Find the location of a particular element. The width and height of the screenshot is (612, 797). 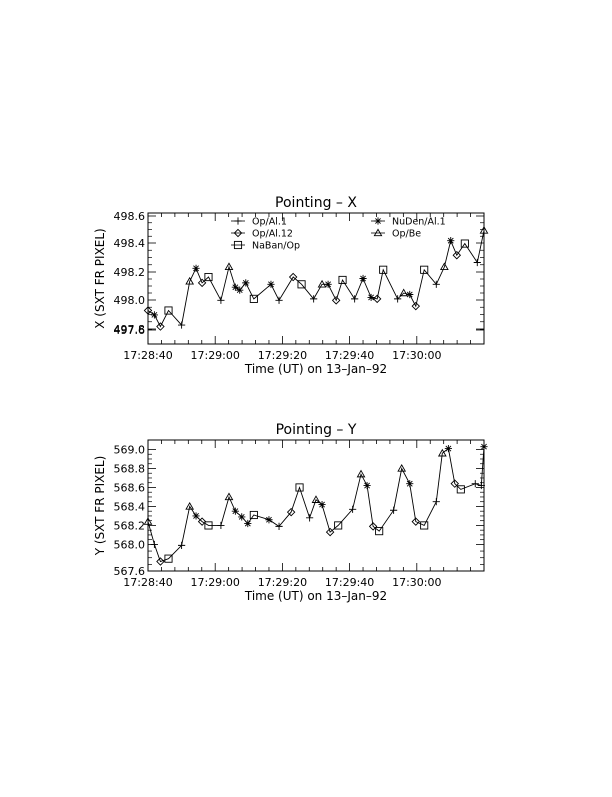

y-tick-label: 568.6 is located at coordinates (130, 487).